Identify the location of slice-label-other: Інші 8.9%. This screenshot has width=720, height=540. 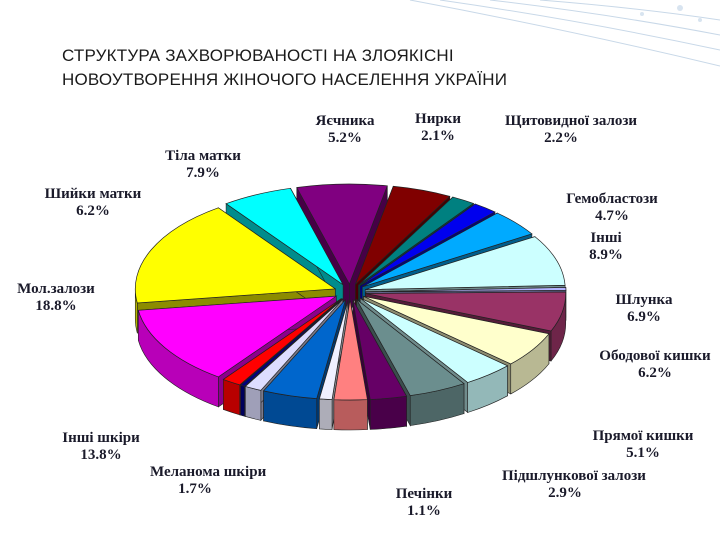
(606, 246).